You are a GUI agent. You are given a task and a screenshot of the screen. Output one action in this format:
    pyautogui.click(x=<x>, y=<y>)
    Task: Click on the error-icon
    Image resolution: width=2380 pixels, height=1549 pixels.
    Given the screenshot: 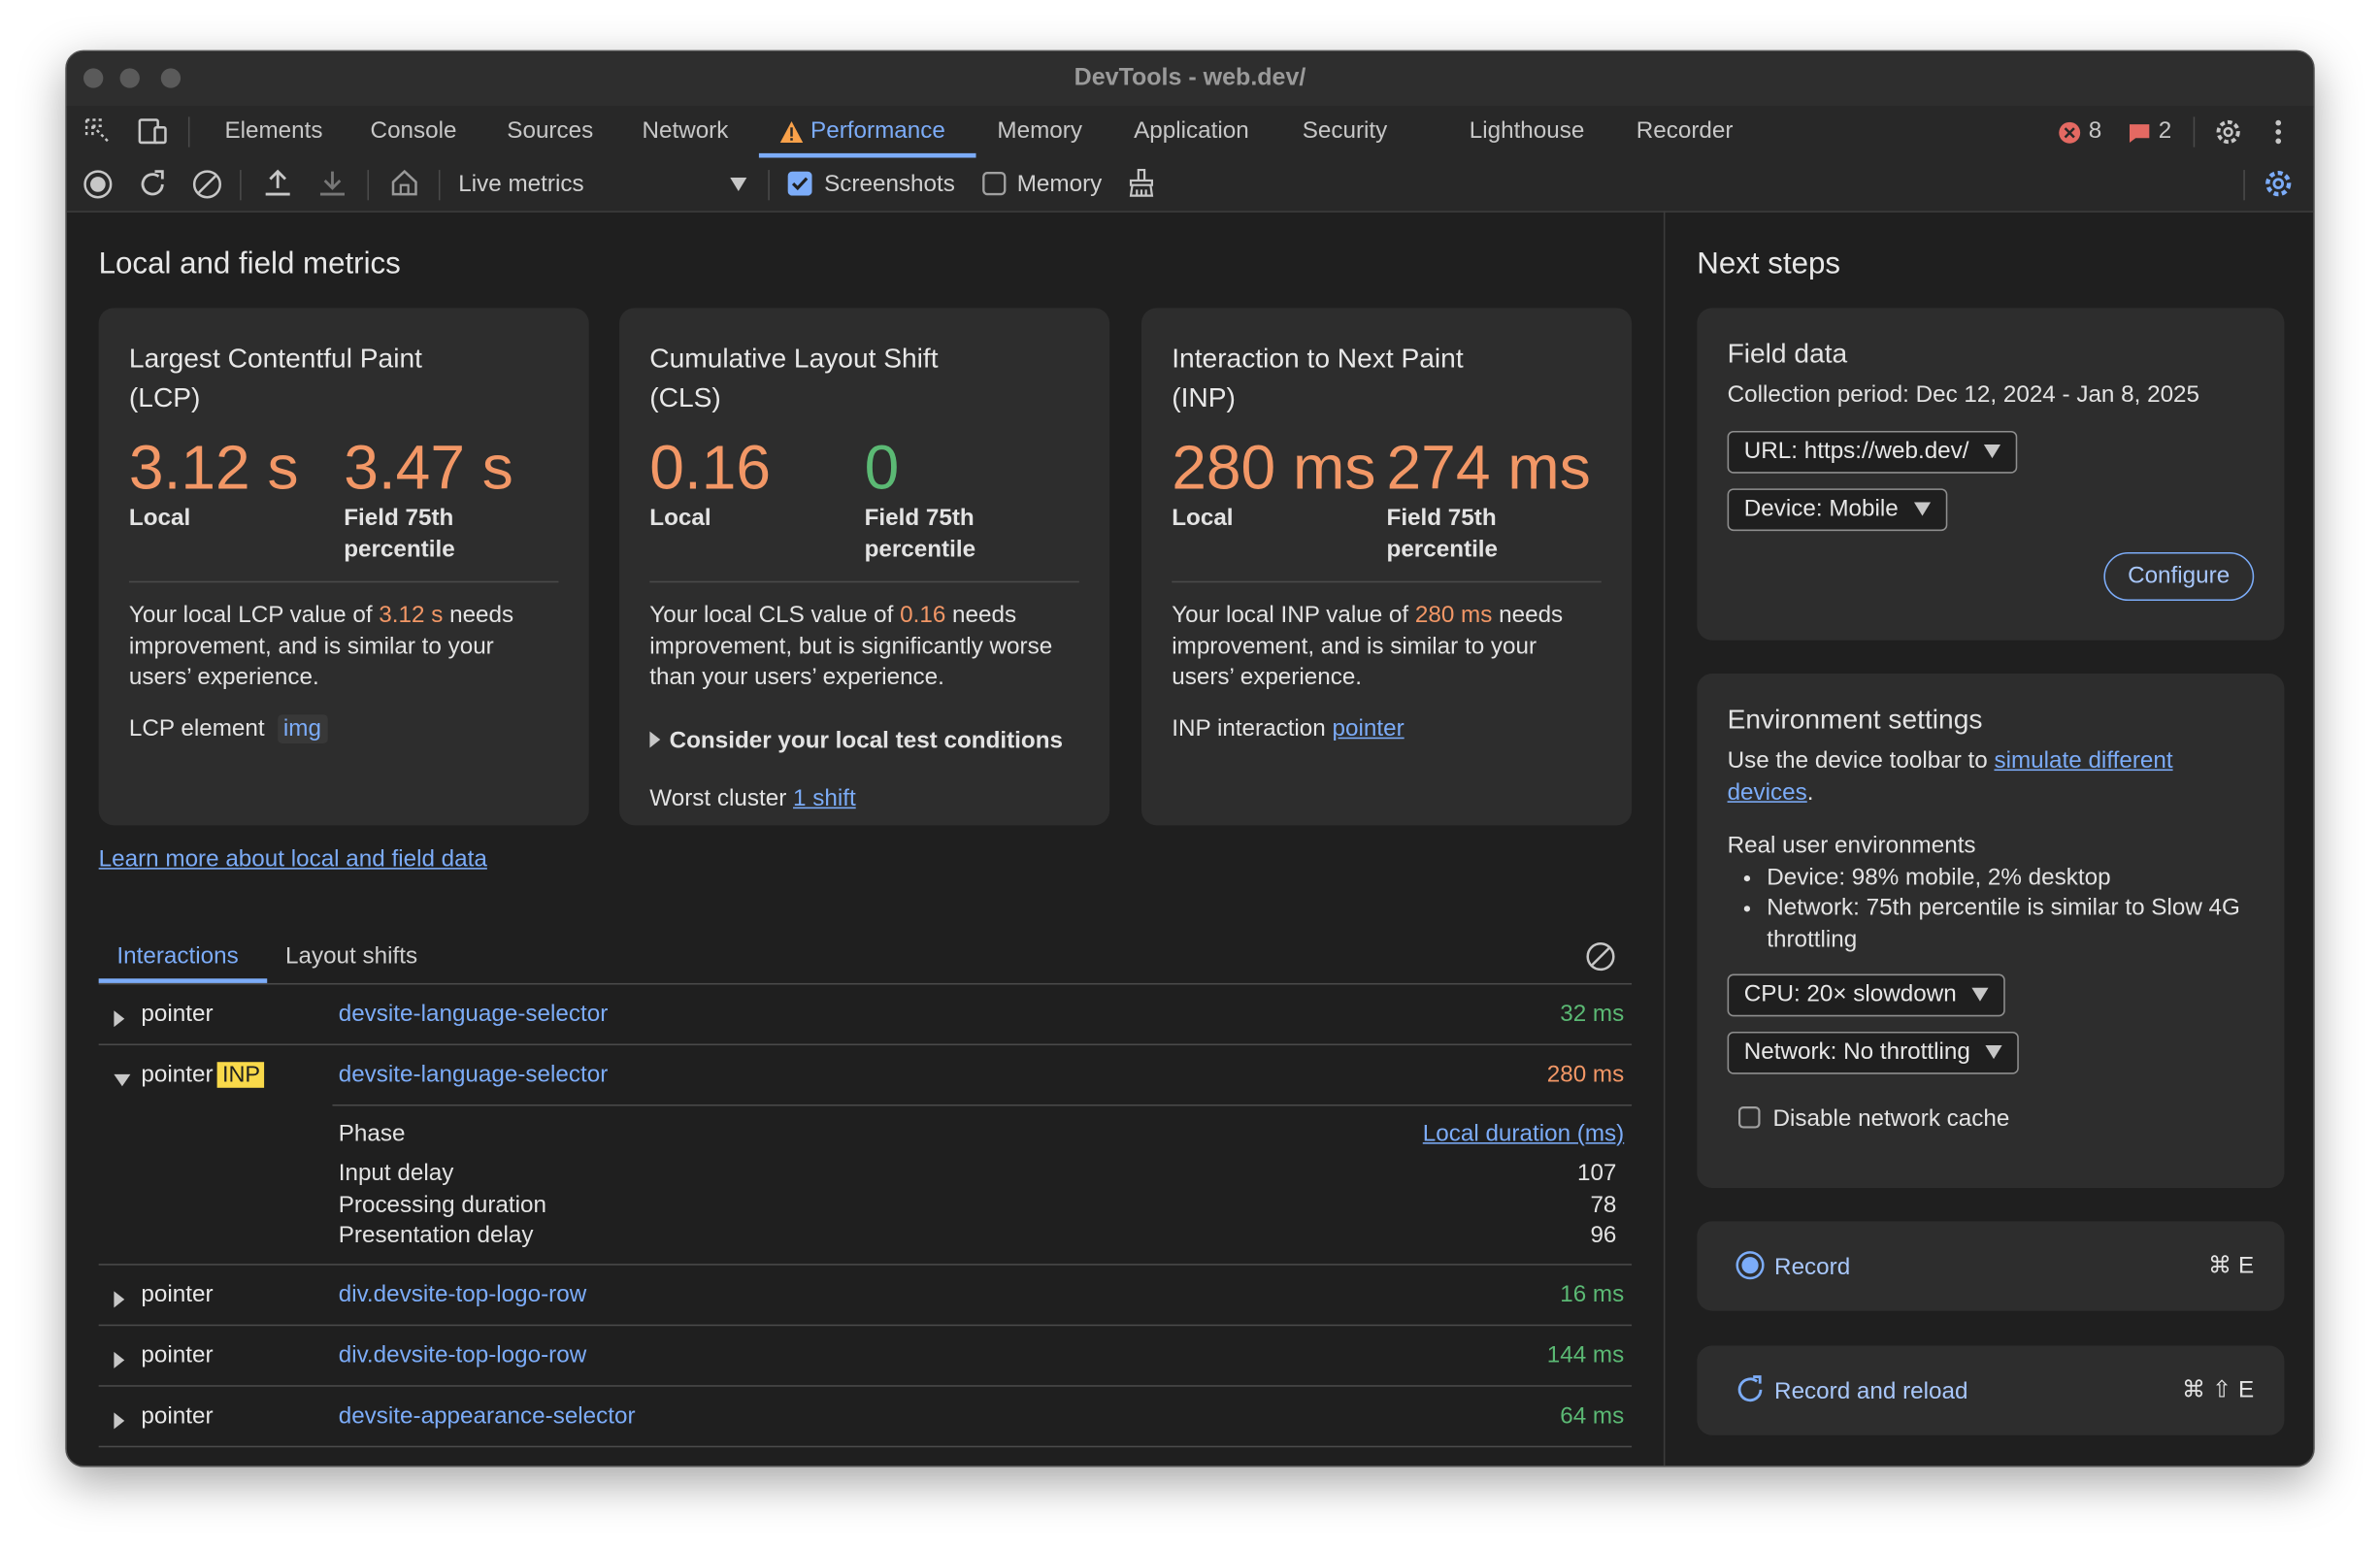 What is the action you would take?
    pyautogui.click(x=2070, y=132)
    